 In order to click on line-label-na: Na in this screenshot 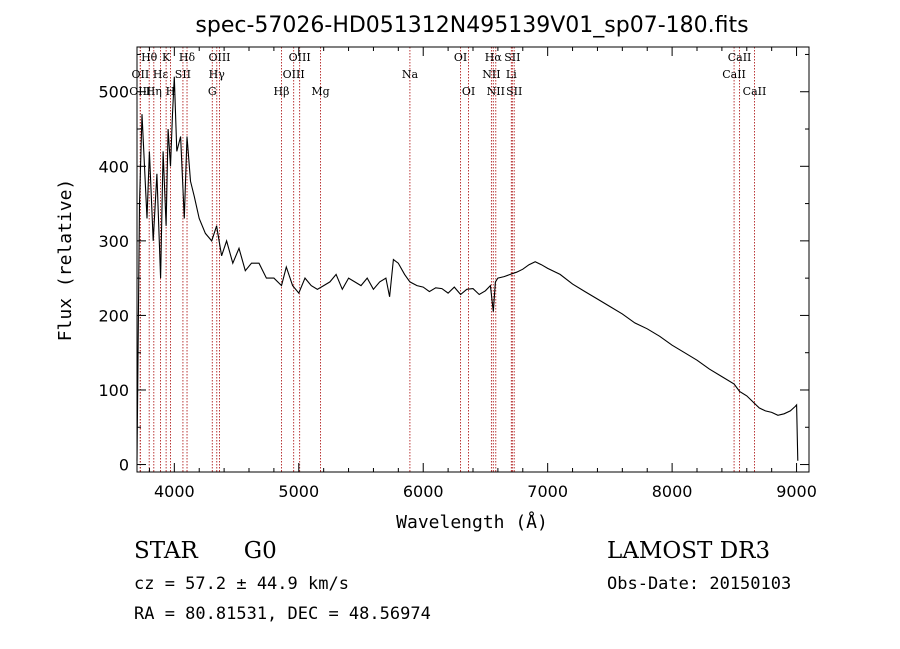, I will do `click(410, 74)`.